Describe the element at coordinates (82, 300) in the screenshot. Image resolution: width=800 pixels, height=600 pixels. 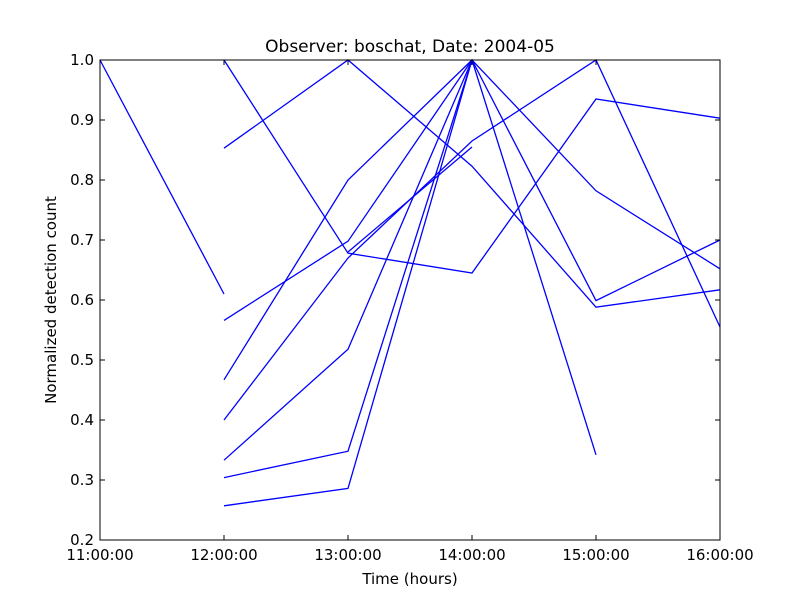
I see `y-tick-label: 0.6` at that location.